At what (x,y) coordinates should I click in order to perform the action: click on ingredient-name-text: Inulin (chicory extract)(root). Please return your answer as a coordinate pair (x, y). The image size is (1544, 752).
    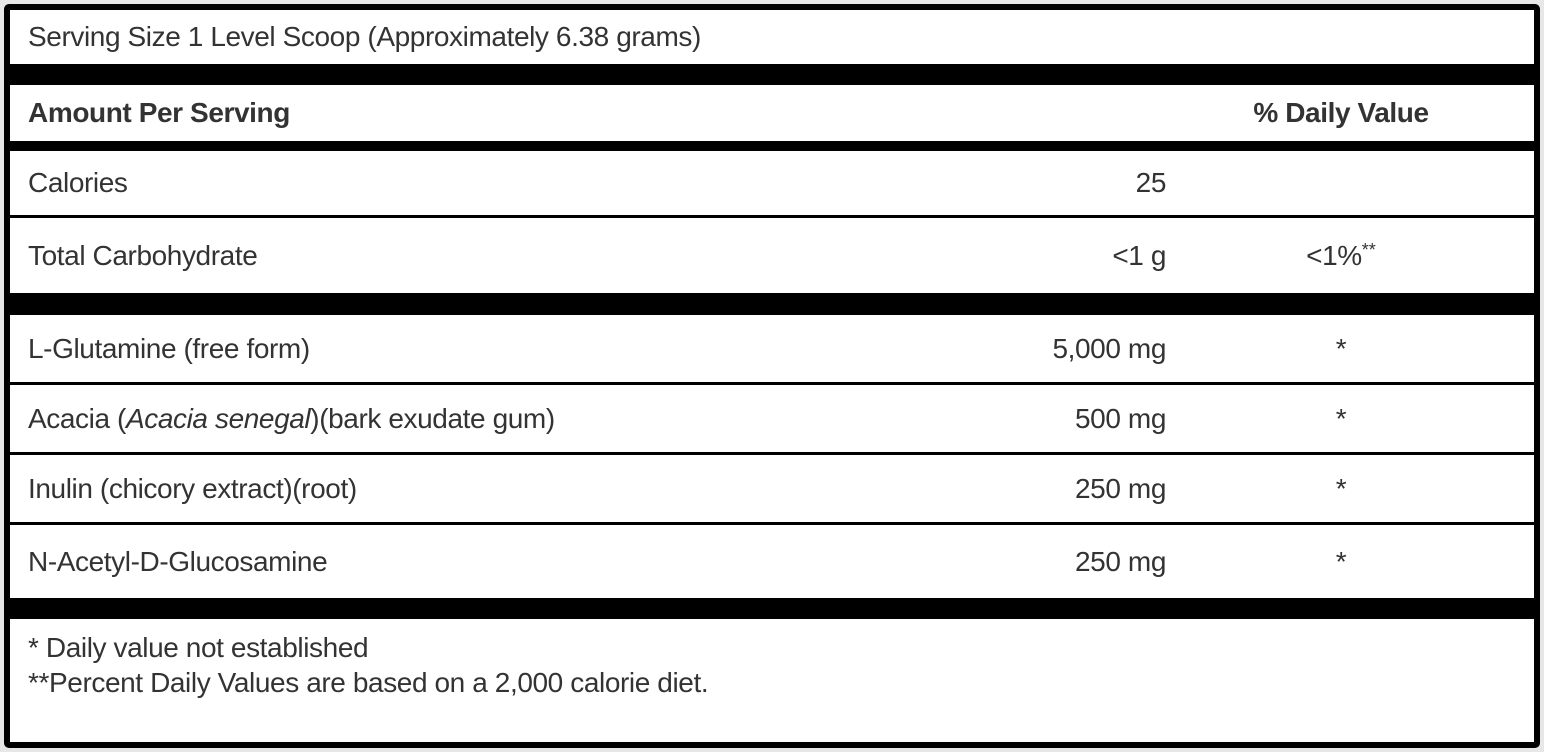
    Looking at the image, I should click on (192, 488).